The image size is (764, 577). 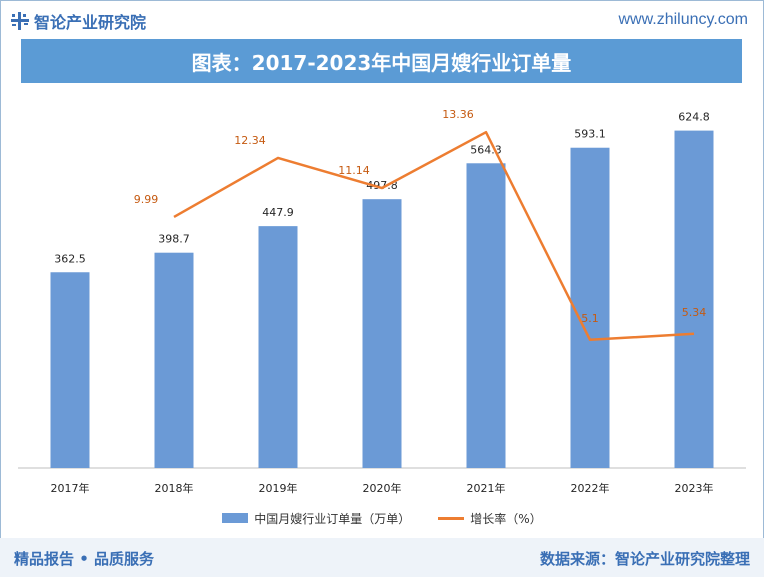 What do you see at coordinates (84, 559) in the screenshot?
I see `footer-slogan: 精品报告 • 品质服务` at bounding box center [84, 559].